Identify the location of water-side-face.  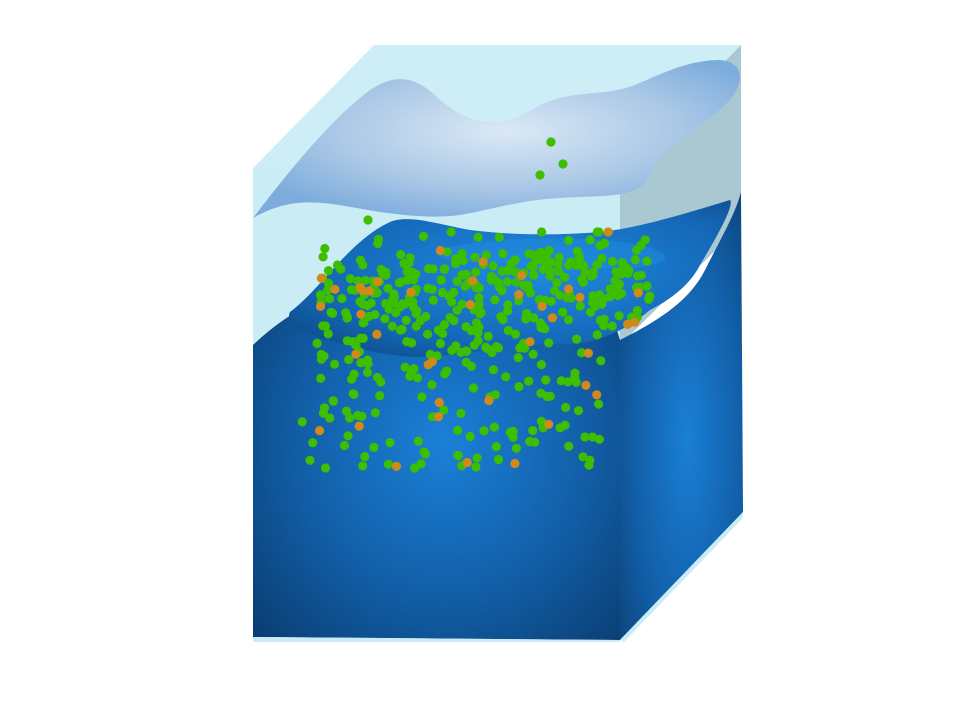
(681, 416).